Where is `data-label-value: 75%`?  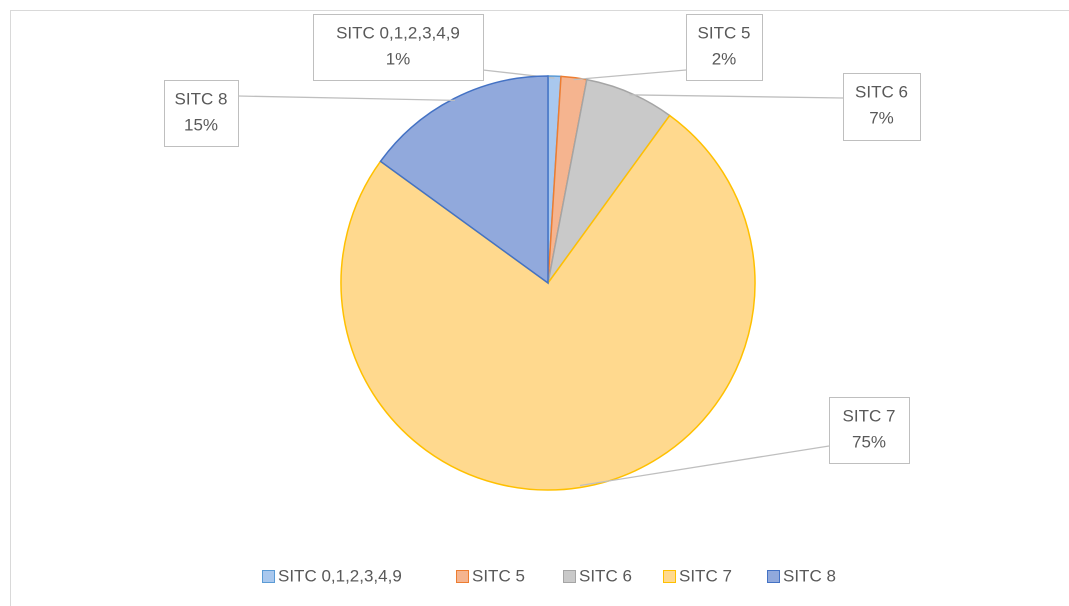 data-label-value: 75% is located at coordinates (869, 441).